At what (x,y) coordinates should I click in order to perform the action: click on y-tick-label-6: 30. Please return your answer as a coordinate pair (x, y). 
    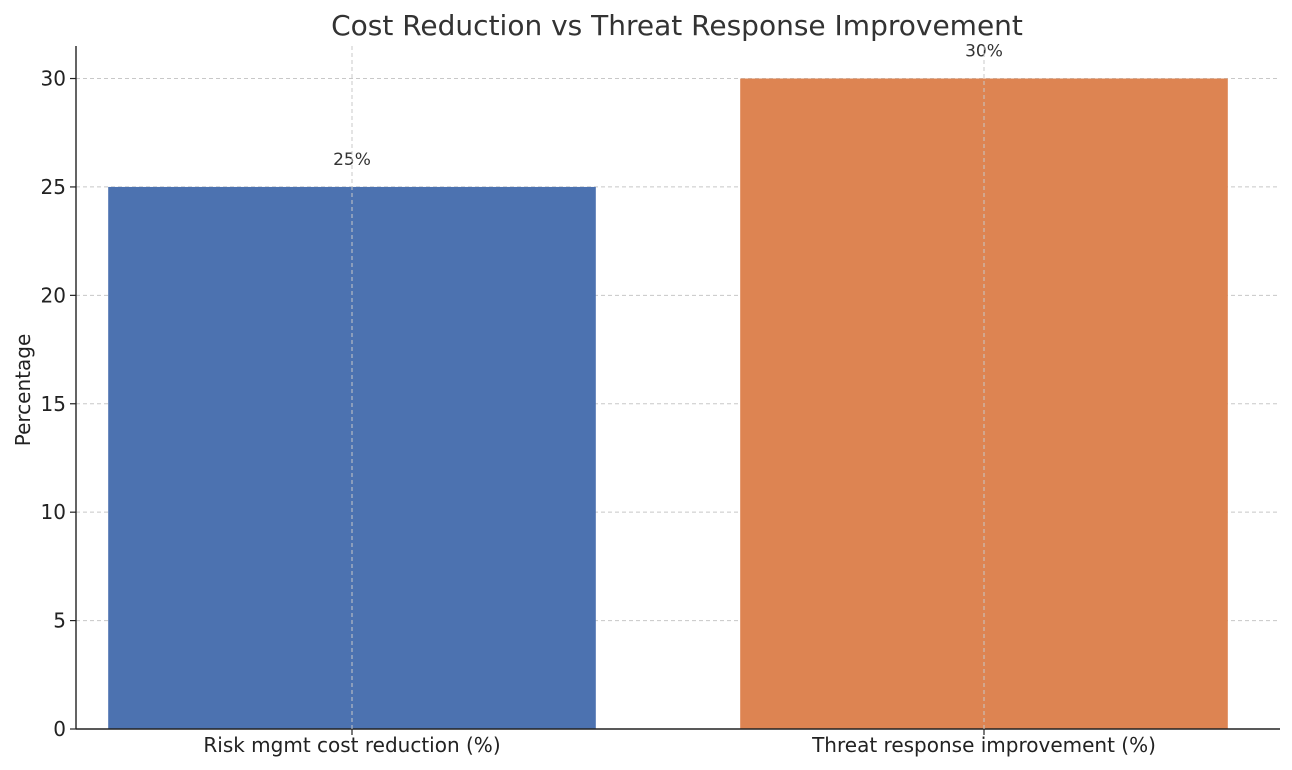
    Looking at the image, I should click on (53, 79).